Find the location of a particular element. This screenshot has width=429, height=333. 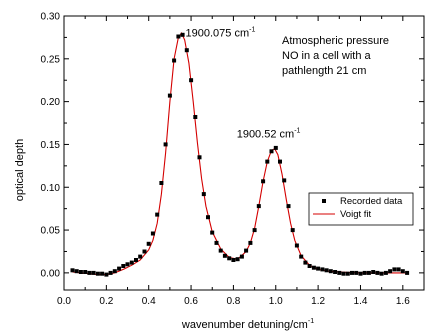

note-line: NO in a cell with a is located at coordinates (327, 56).